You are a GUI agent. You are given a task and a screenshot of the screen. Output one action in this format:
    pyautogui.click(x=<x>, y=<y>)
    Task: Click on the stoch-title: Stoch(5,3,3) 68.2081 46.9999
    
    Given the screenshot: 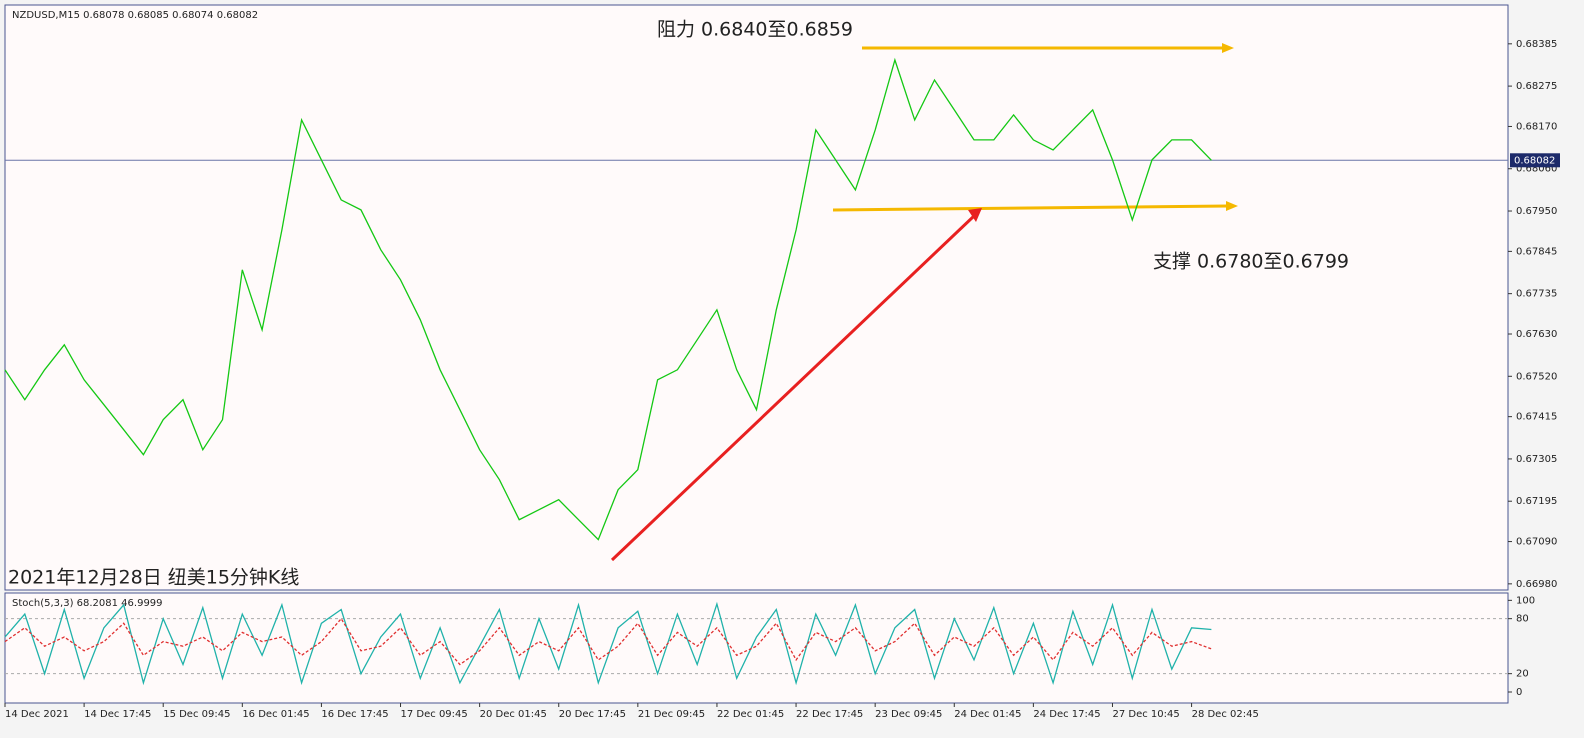 What is the action you would take?
    pyautogui.click(x=87, y=603)
    